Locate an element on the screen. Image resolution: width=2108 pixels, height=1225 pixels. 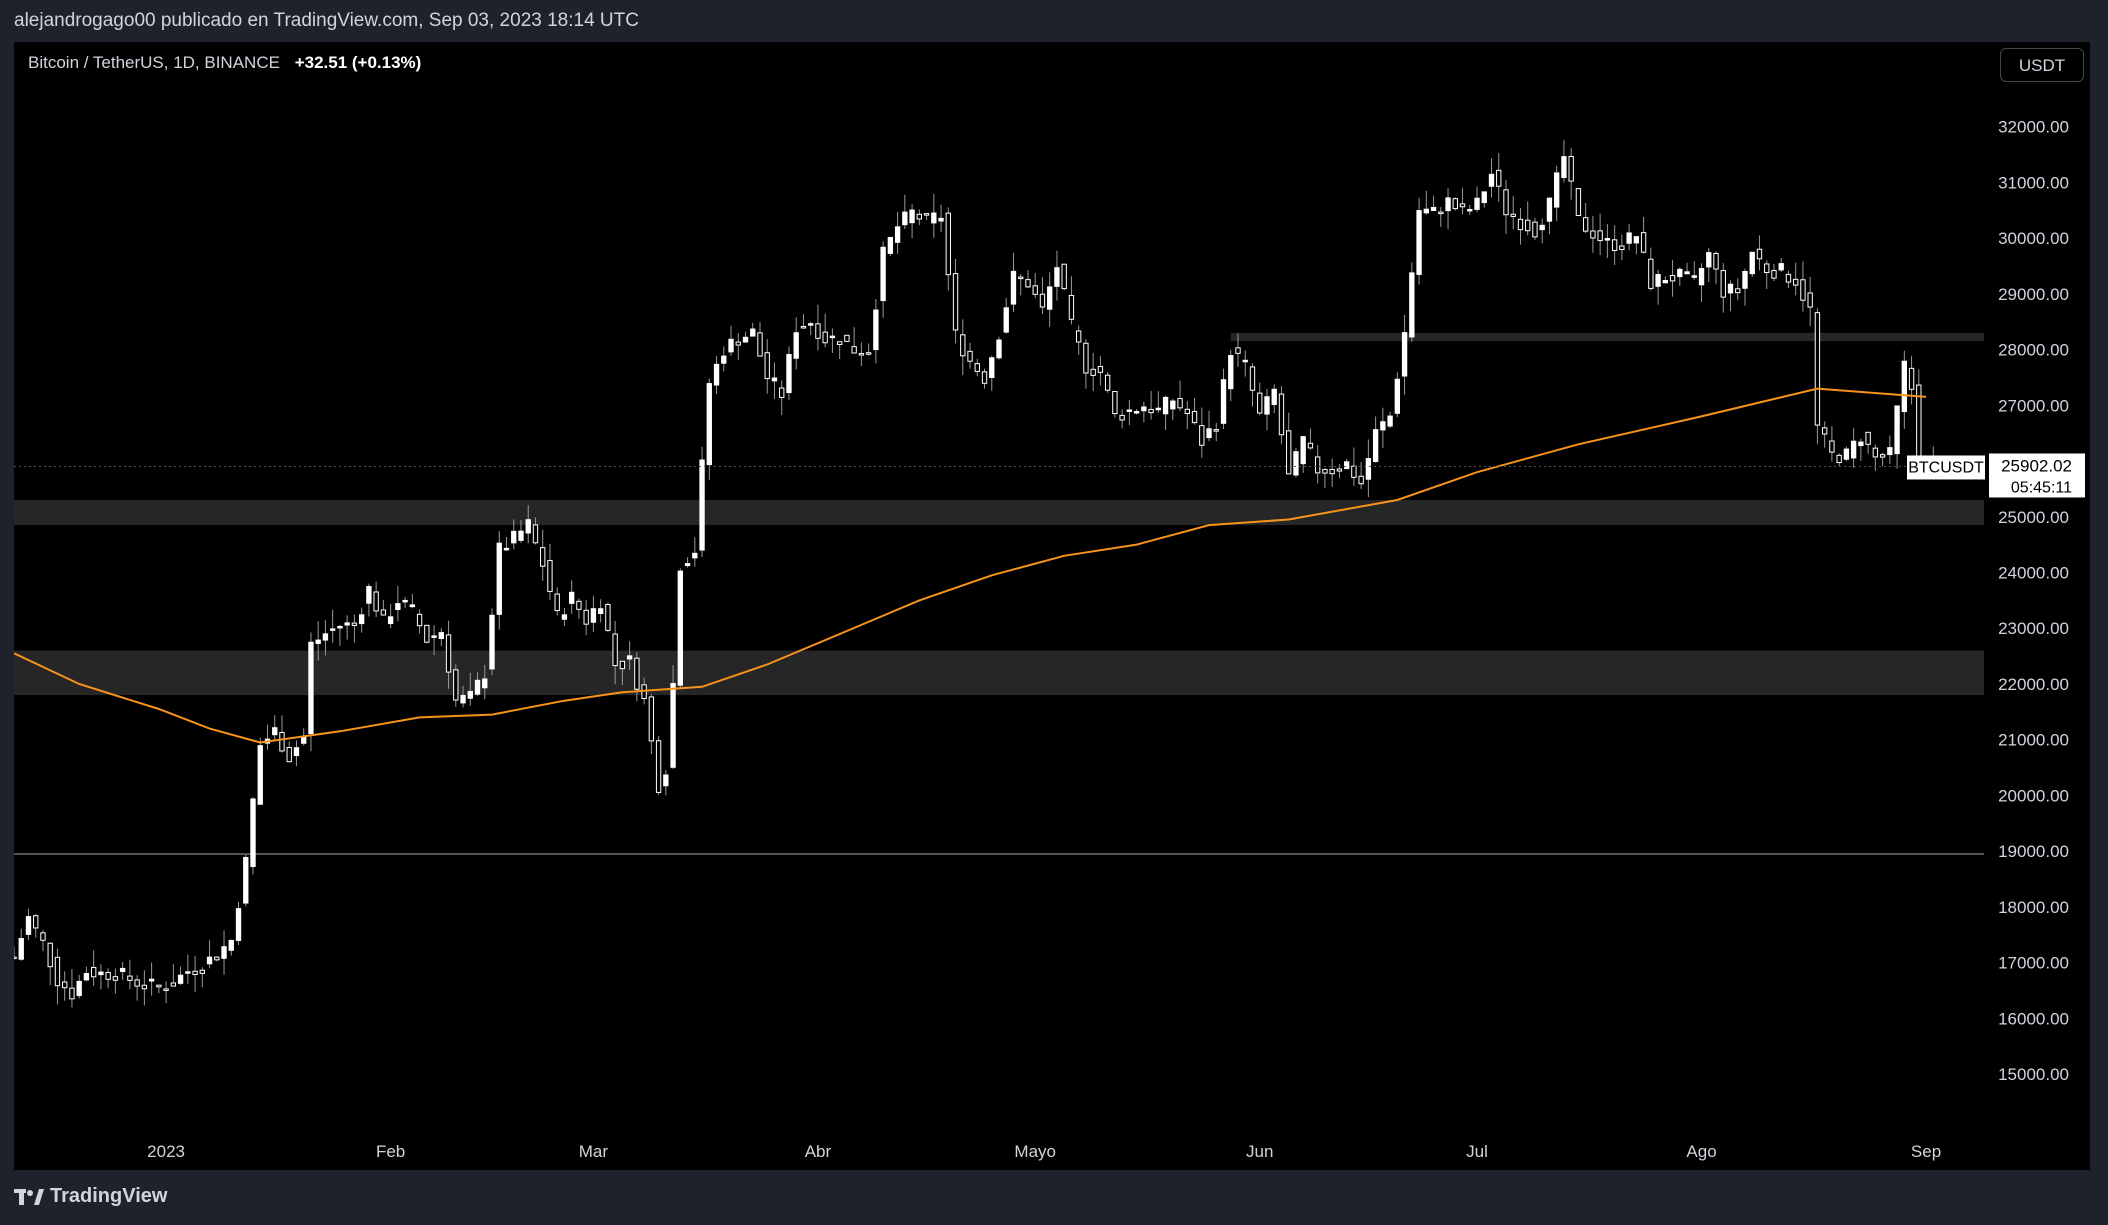
price-tag-countdown: 05:45:11 is located at coordinates (2041, 487).